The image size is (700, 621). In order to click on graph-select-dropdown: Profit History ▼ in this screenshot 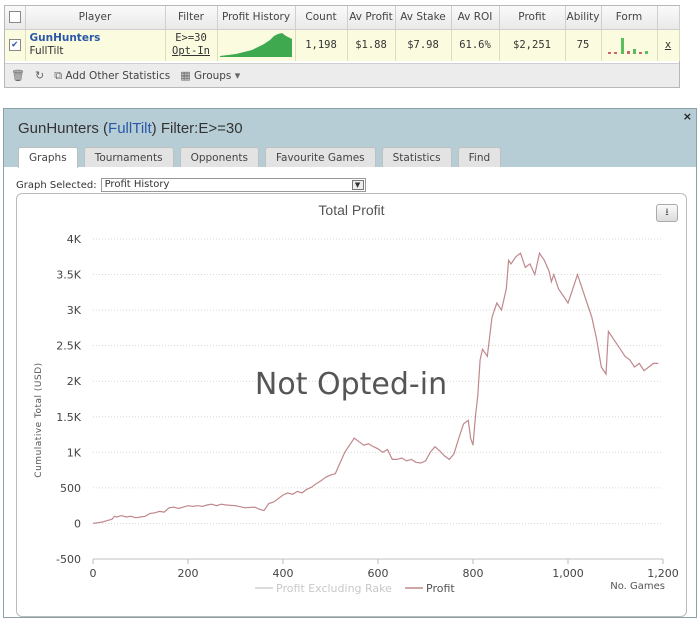, I will do `click(233, 185)`.